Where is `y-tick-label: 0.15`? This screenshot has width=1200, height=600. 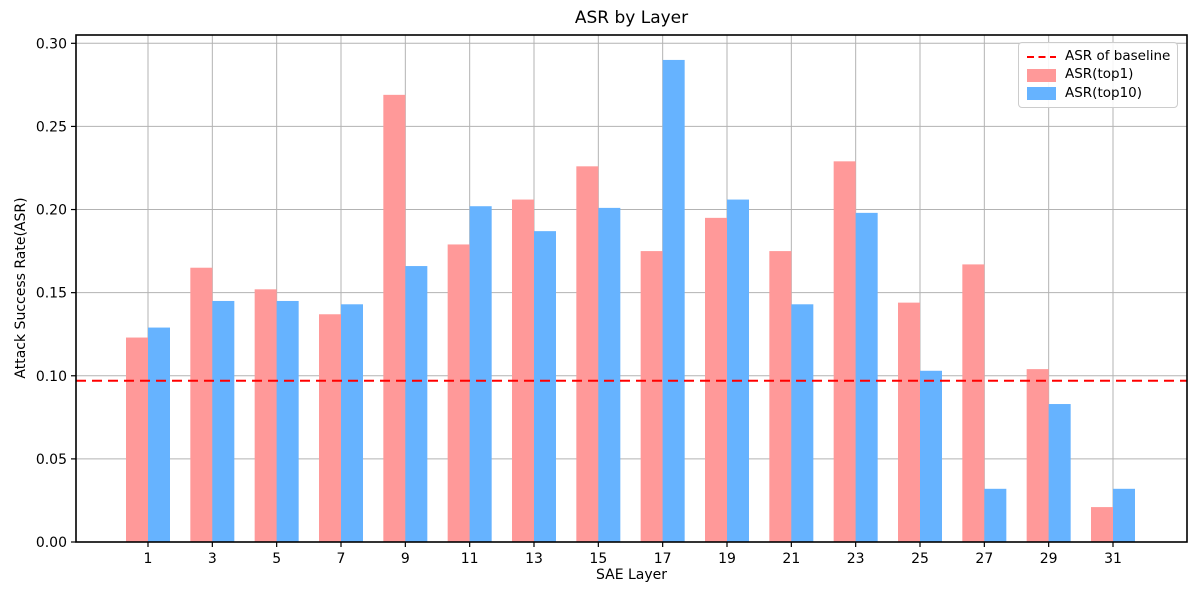
y-tick-label: 0.15 is located at coordinates (51, 294).